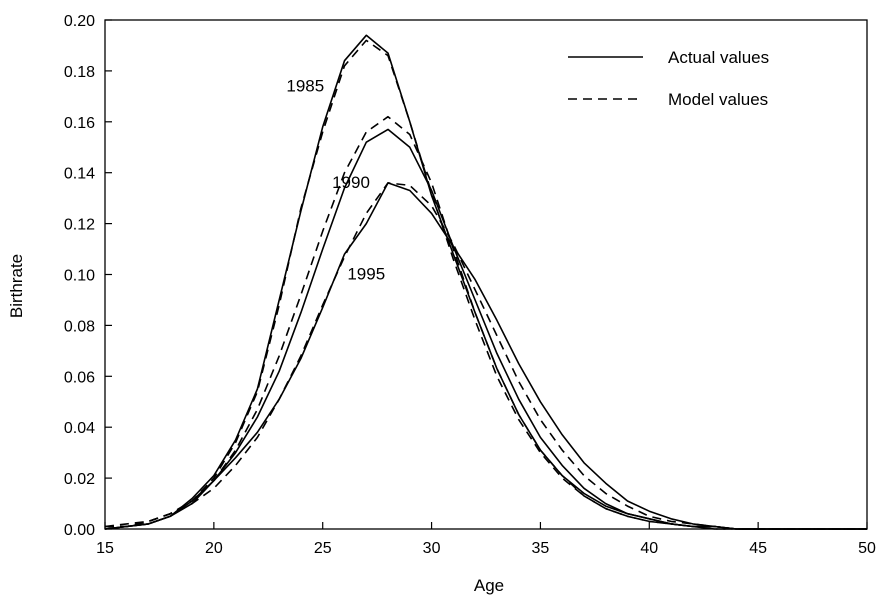  What do you see at coordinates (79, 72) in the screenshot?
I see `y-tick-label: 0.18` at bounding box center [79, 72].